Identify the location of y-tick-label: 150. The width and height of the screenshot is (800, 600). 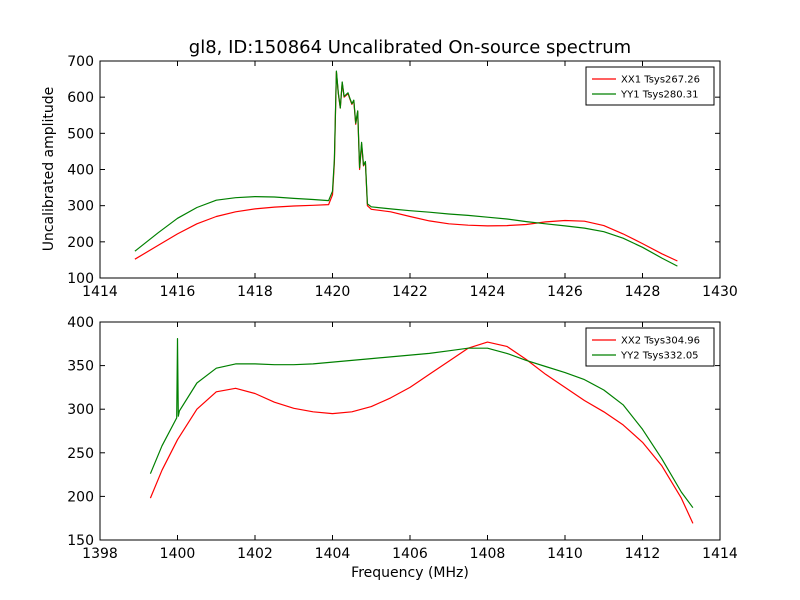
(80, 541).